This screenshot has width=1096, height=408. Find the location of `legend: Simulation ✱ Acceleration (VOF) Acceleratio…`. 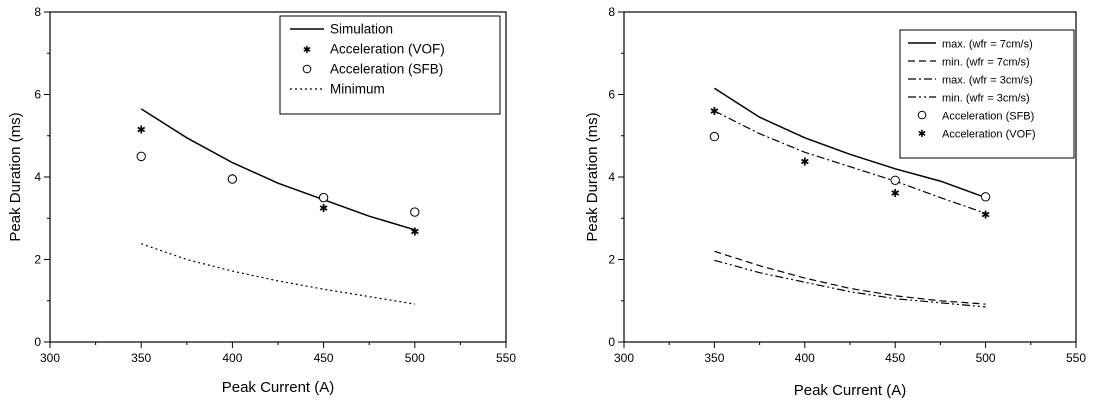

legend: Simulation ✱ Acceleration (VOF) Acceleratio… is located at coordinates (390, 65).